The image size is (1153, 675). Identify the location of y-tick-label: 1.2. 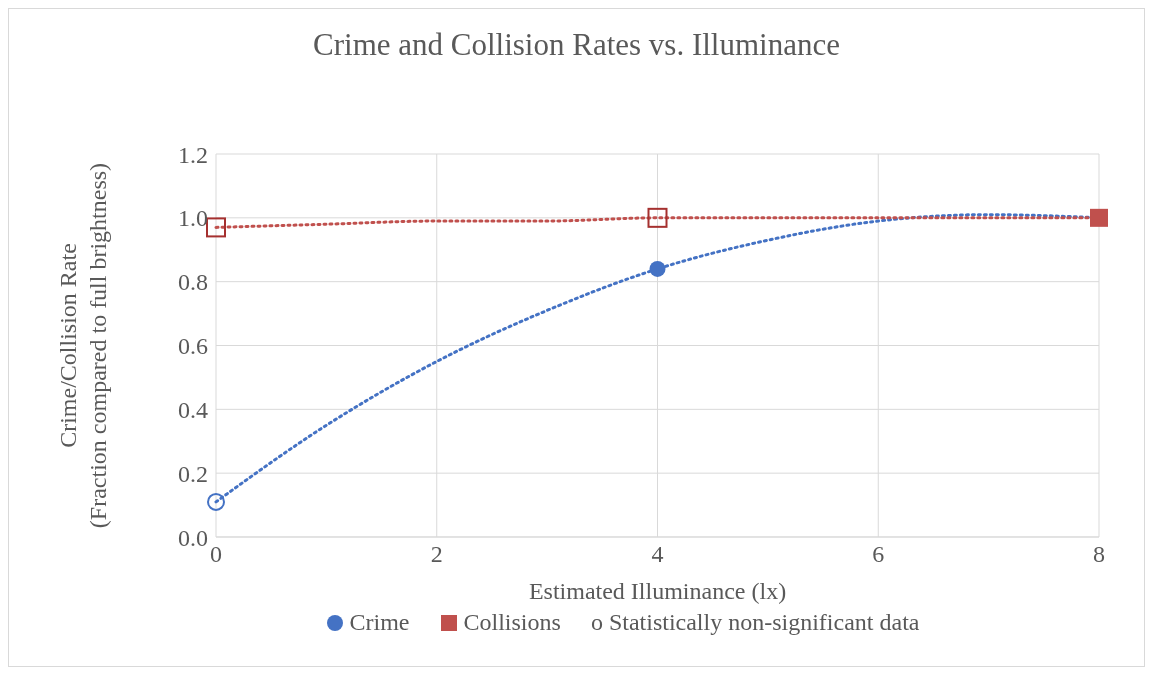
(193, 154).